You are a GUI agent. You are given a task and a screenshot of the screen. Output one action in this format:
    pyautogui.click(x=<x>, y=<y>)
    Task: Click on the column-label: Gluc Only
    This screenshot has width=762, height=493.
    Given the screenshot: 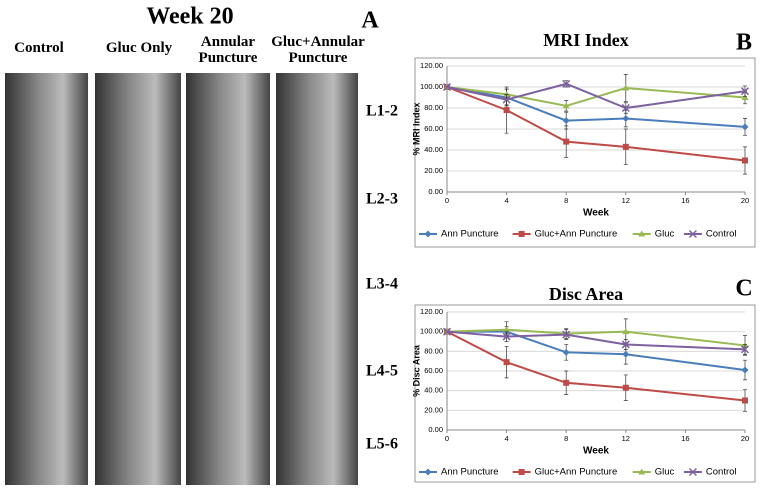 What is the action you would take?
    pyautogui.click(x=139, y=48)
    